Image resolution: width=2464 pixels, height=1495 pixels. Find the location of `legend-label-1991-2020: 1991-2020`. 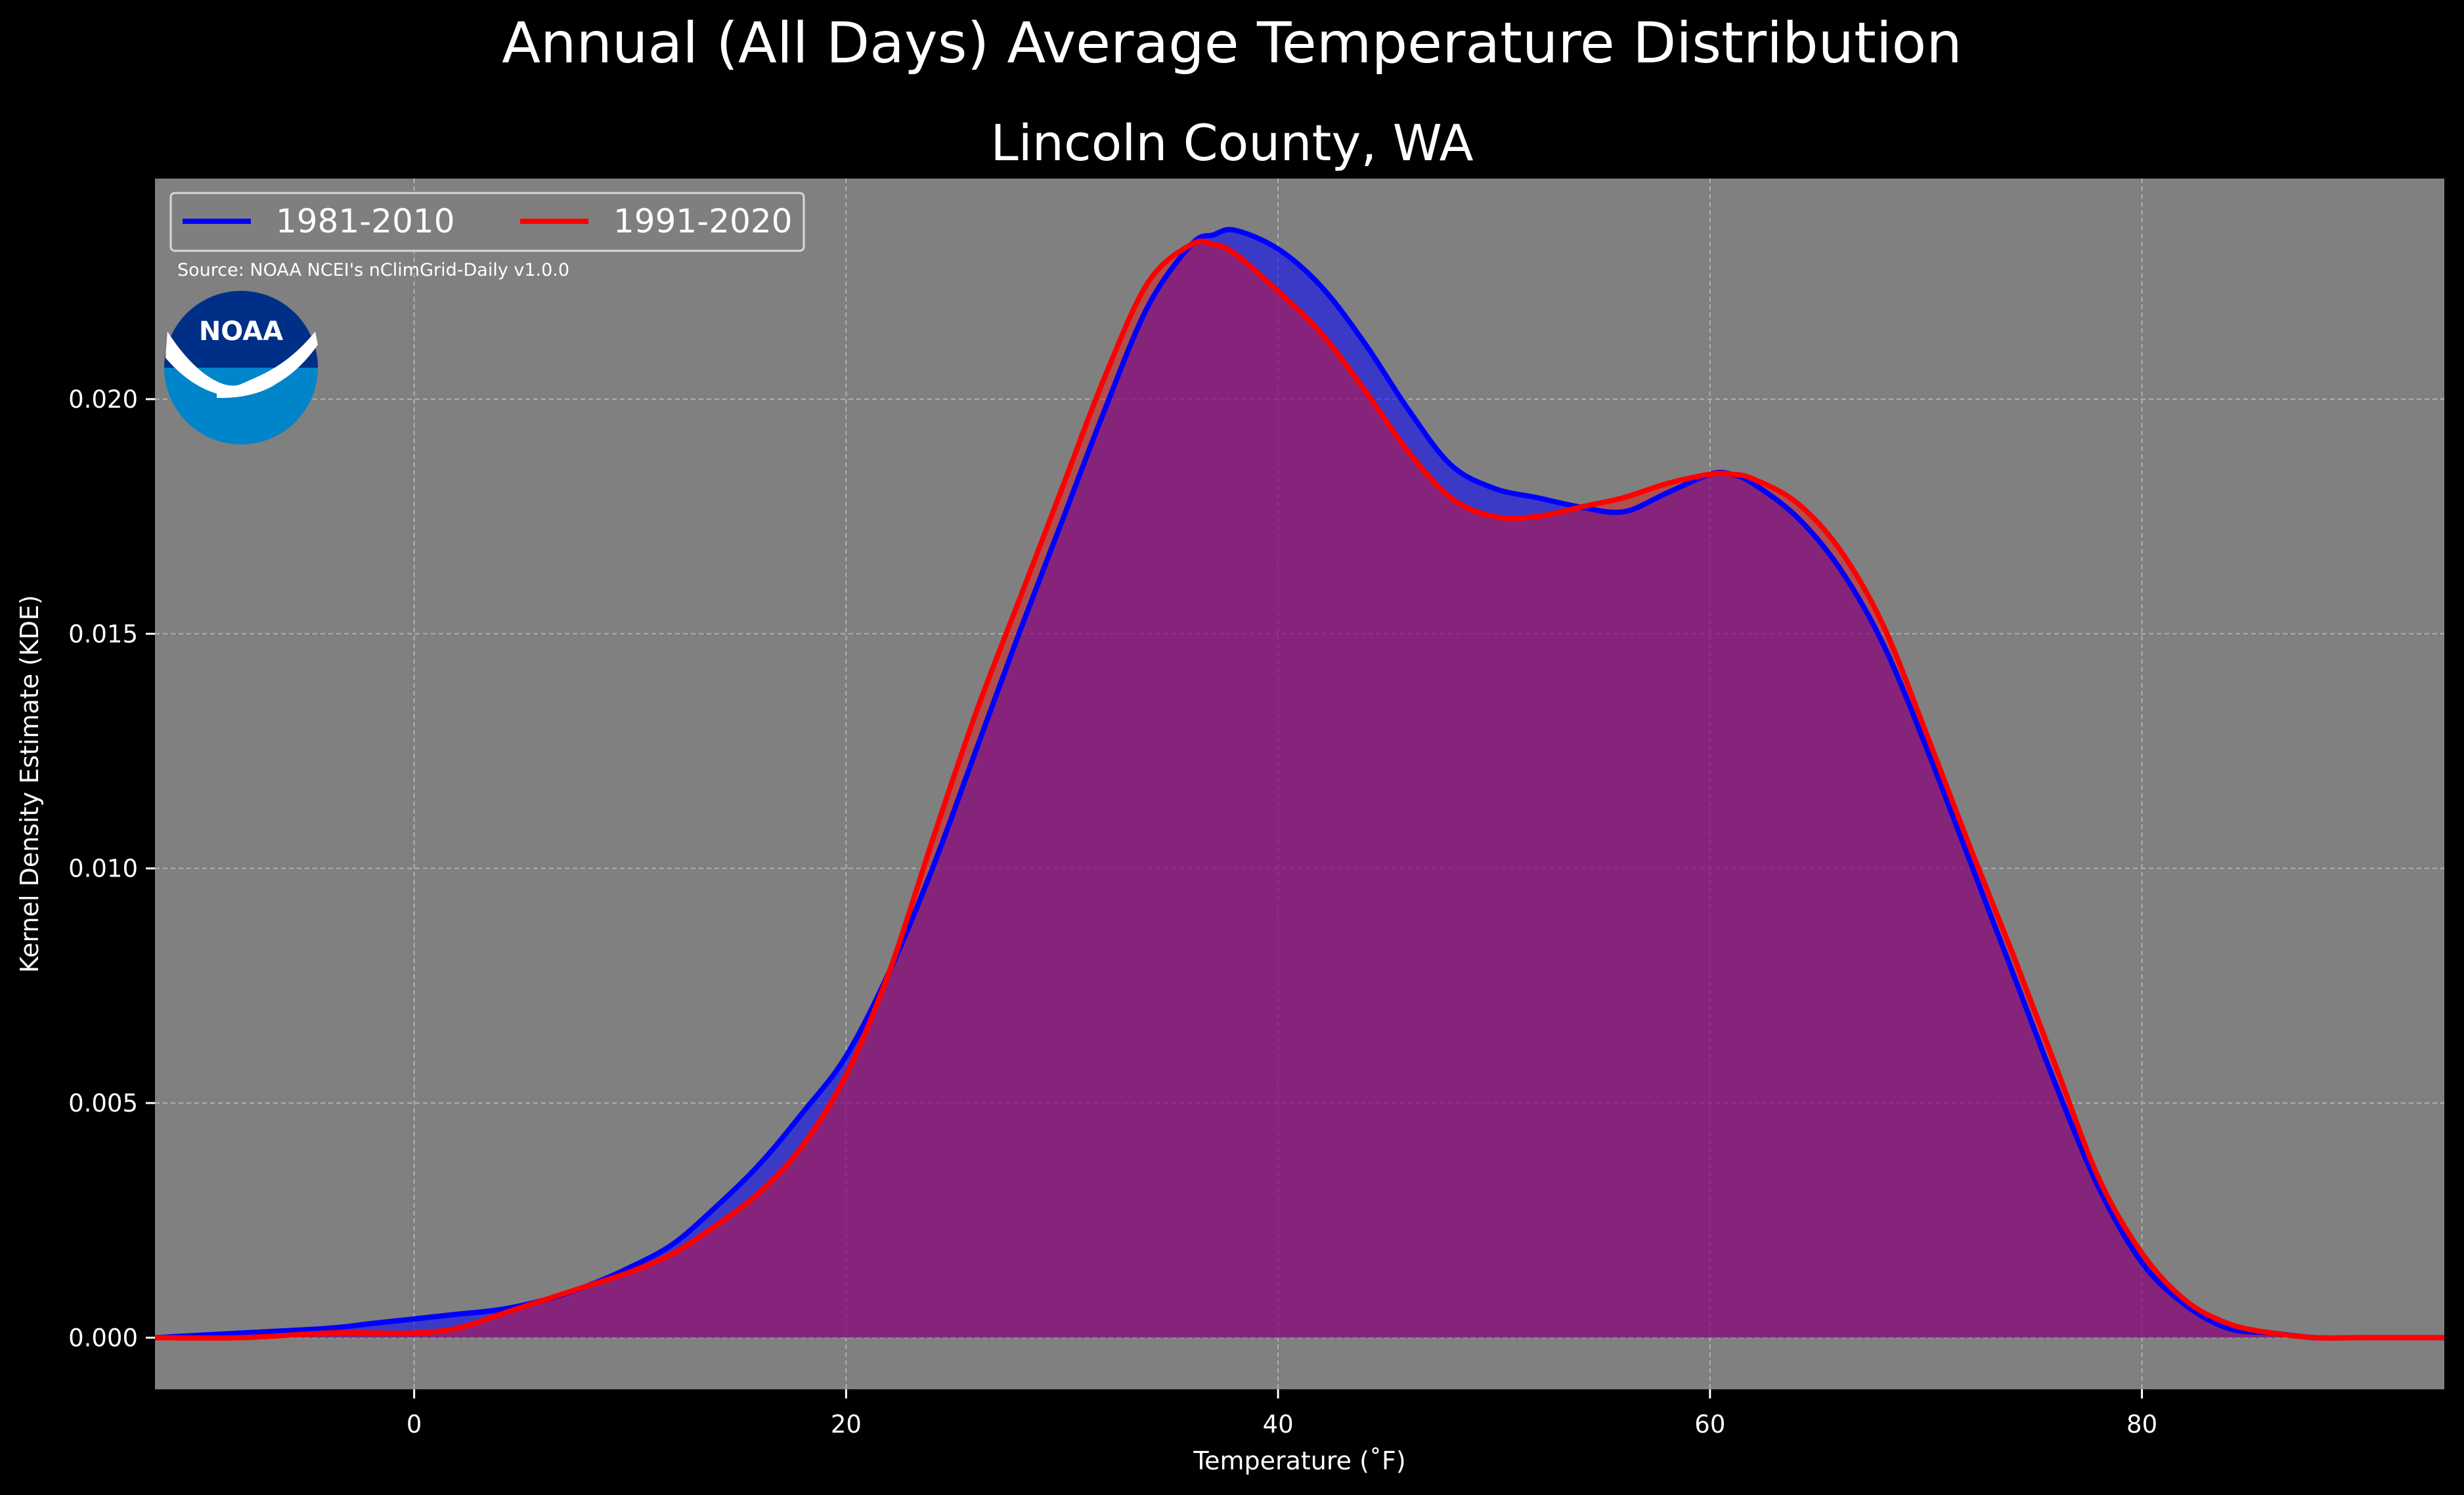

legend-label-1991-2020: 1991-2020 is located at coordinates (703, 221).